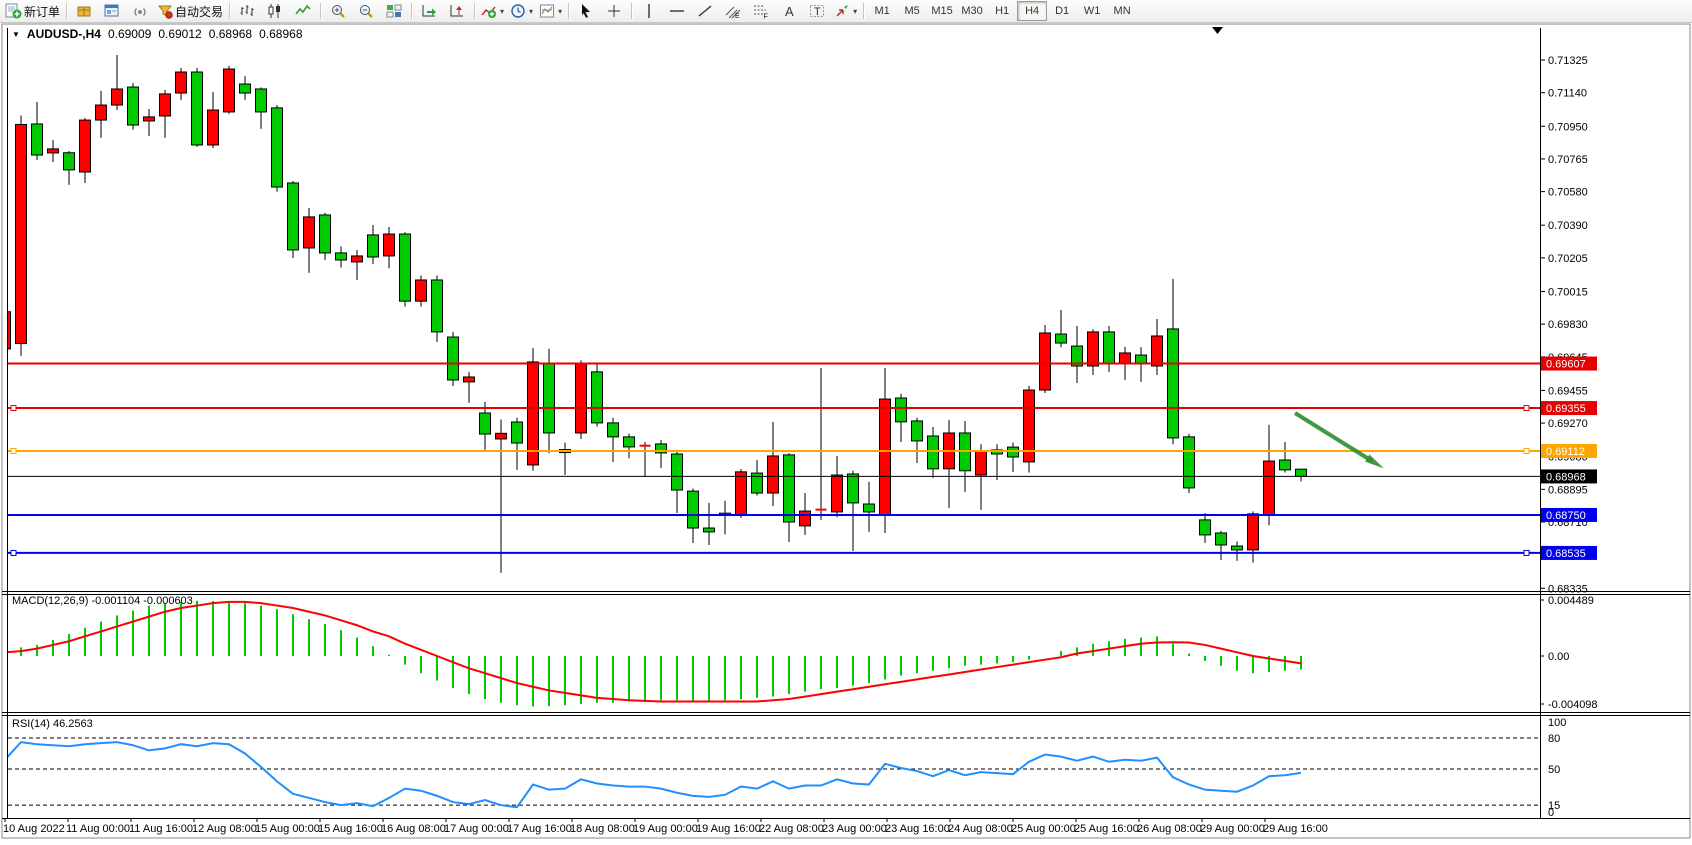 This screenshot has height=845, width=1692. What do you see at coordinates (761, 11) in the screenshot?
I see `fibonacci-button: F` at bounding box center [761, 11].